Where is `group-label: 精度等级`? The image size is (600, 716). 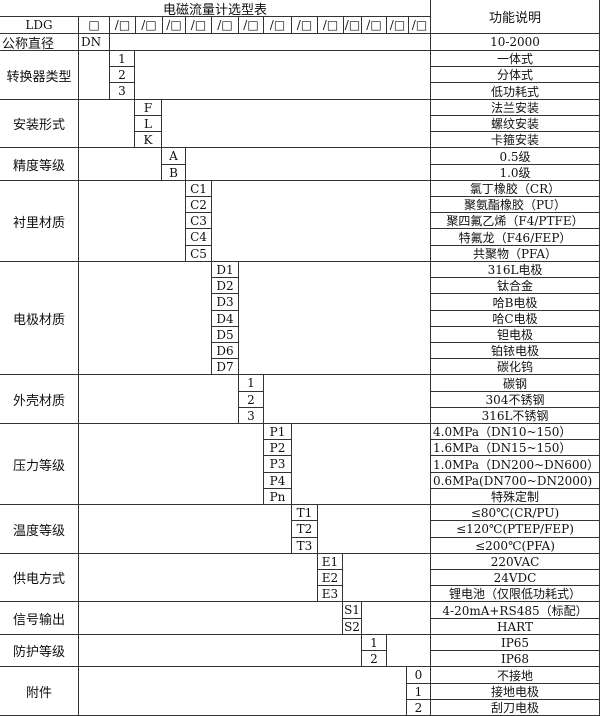 group-label: 精度等级 is located at coordinates (39, 164).